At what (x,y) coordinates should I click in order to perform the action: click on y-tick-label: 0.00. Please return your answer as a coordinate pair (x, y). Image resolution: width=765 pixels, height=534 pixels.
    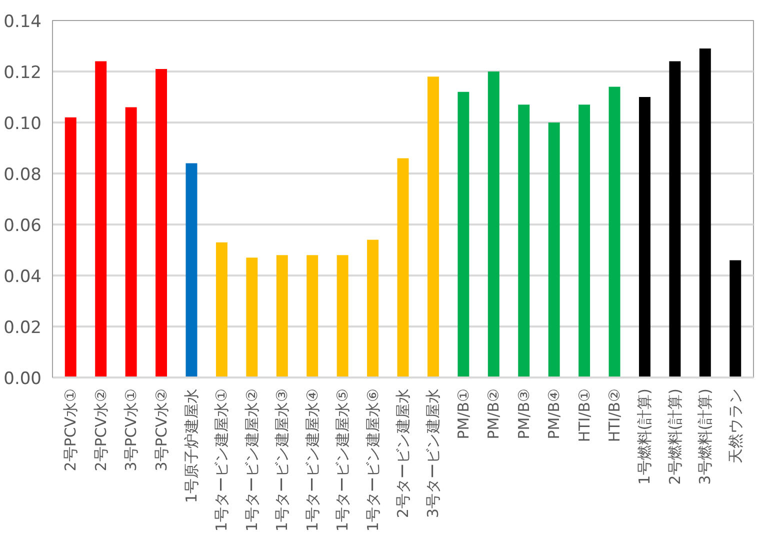
    Looking at the image, I should click on (23, 379).